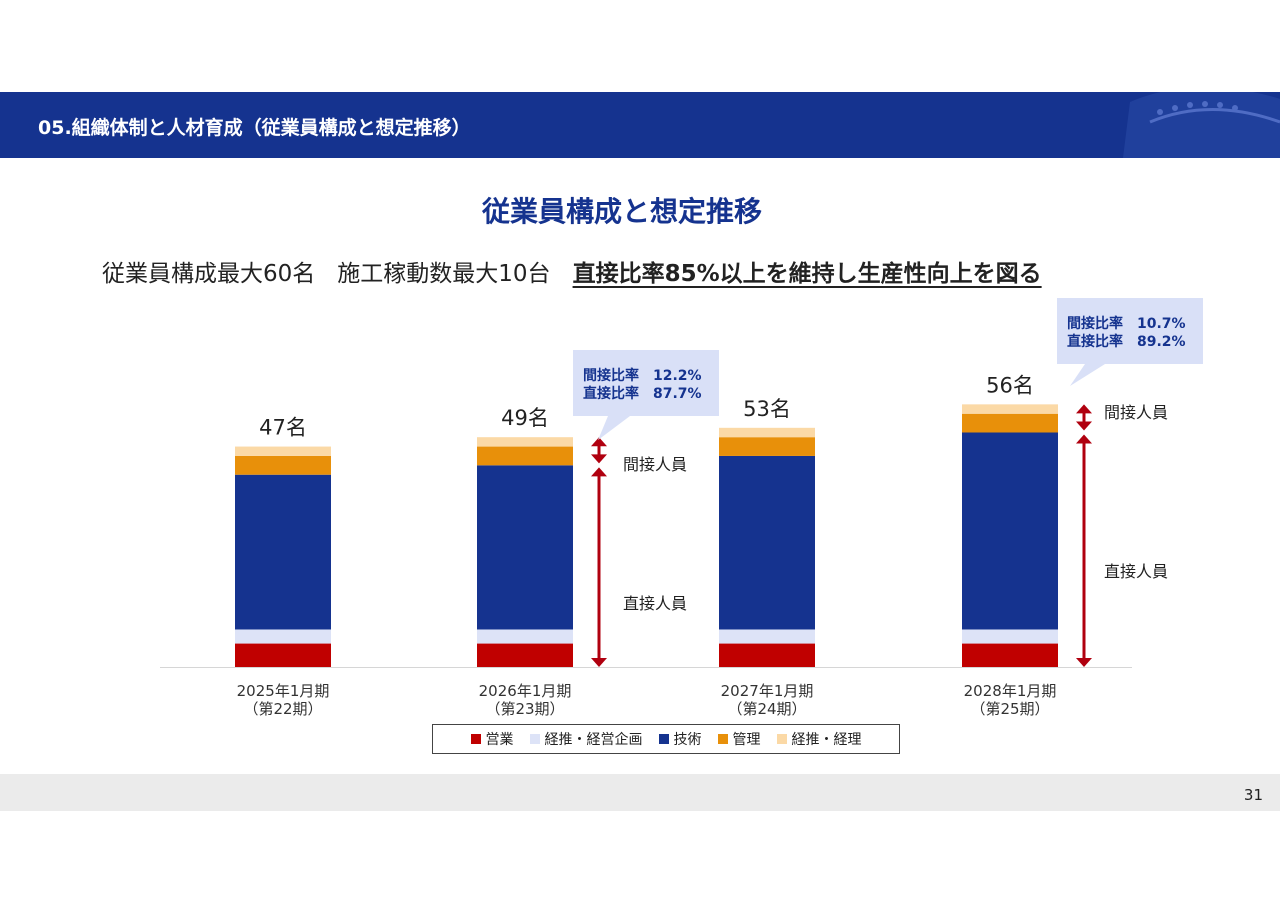 This screenshot has height=905, width=1280. What do you see at coordinates (642, 375) in the screenshot?
I see `indirect-ratio-text: 間接比率 12.2%` at bounding box center [642, 375].